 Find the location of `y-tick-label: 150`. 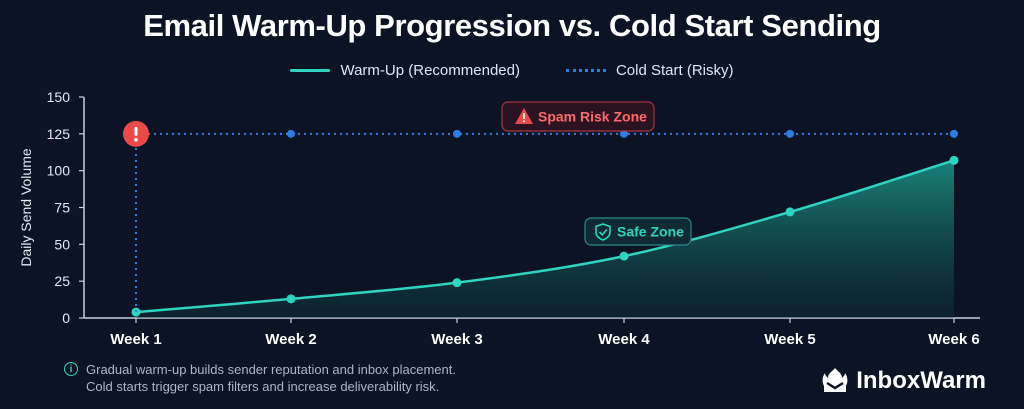

y-tick-label: 150 is located at coordinates (59, 97).